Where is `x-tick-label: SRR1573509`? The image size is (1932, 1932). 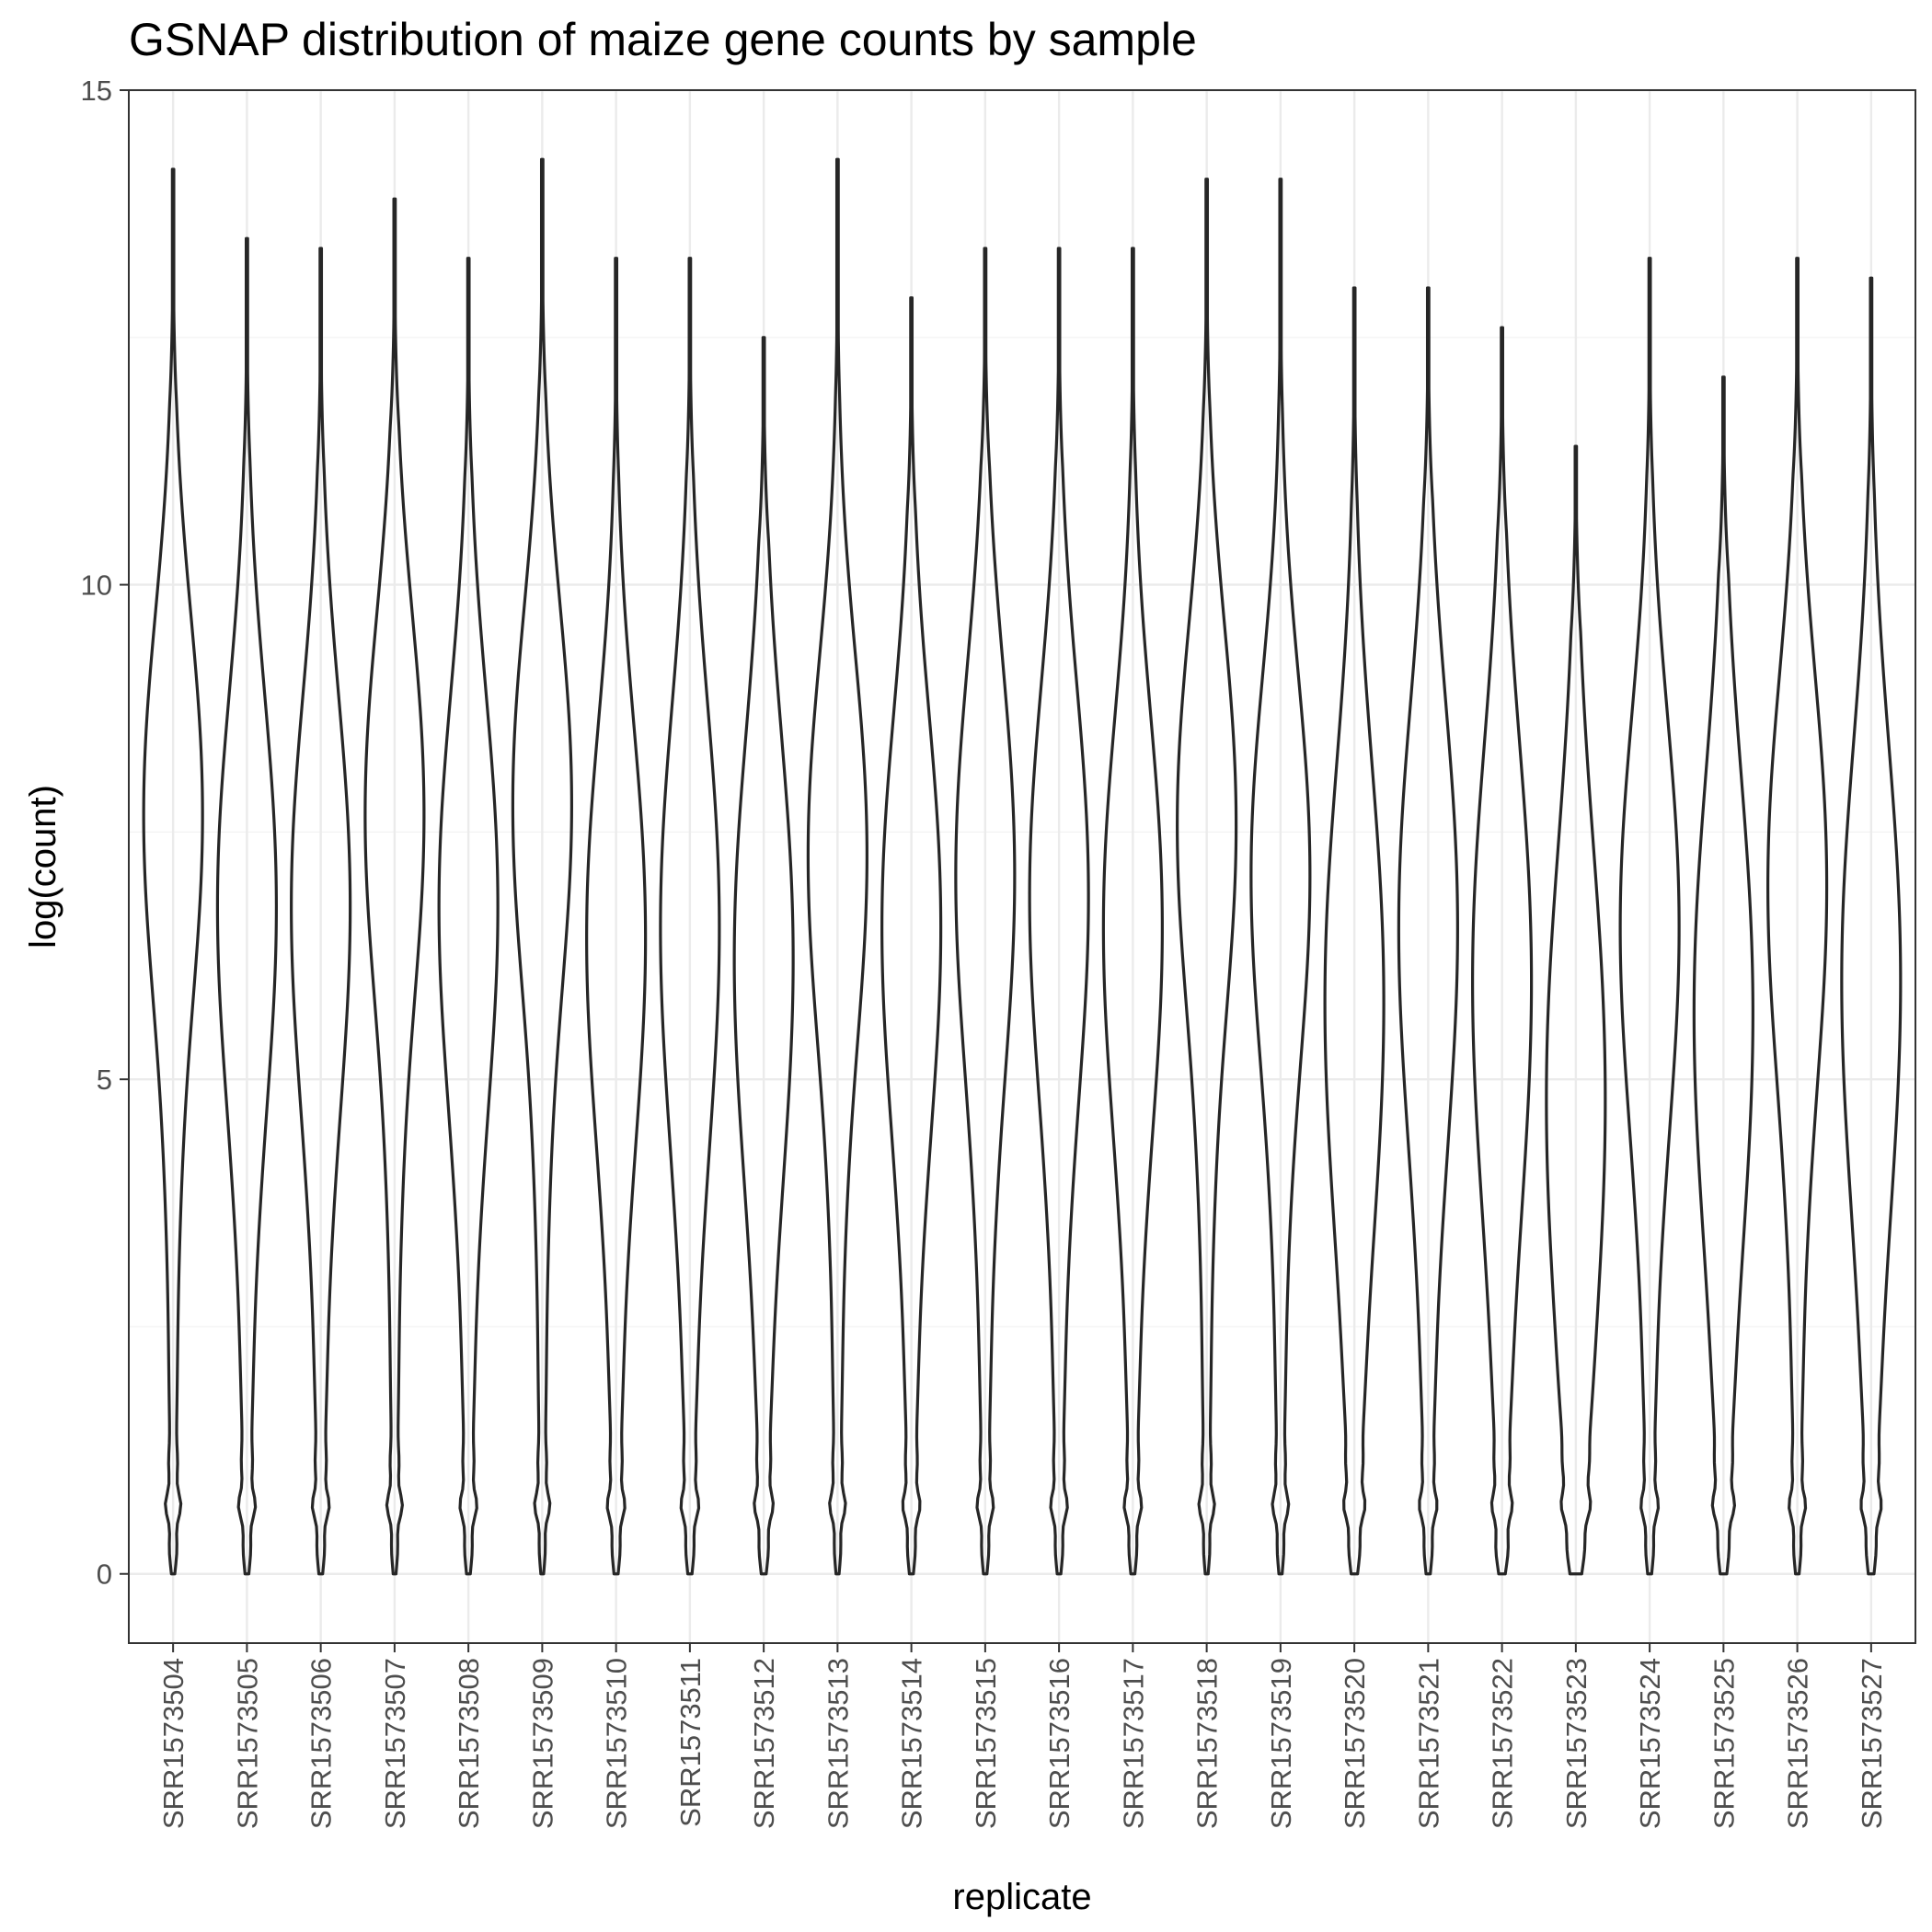 x-tick-label: SRR1573509 is located at coordinates (542, 1743).